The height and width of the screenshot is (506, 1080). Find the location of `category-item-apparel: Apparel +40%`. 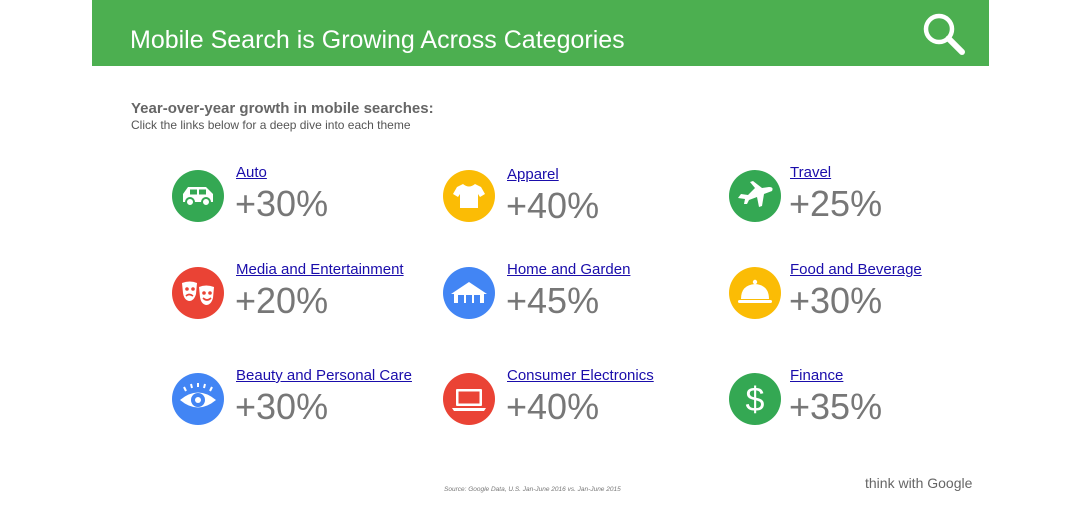

category-item-apparel: Apparel +40% is located at coordinates (578, 198).